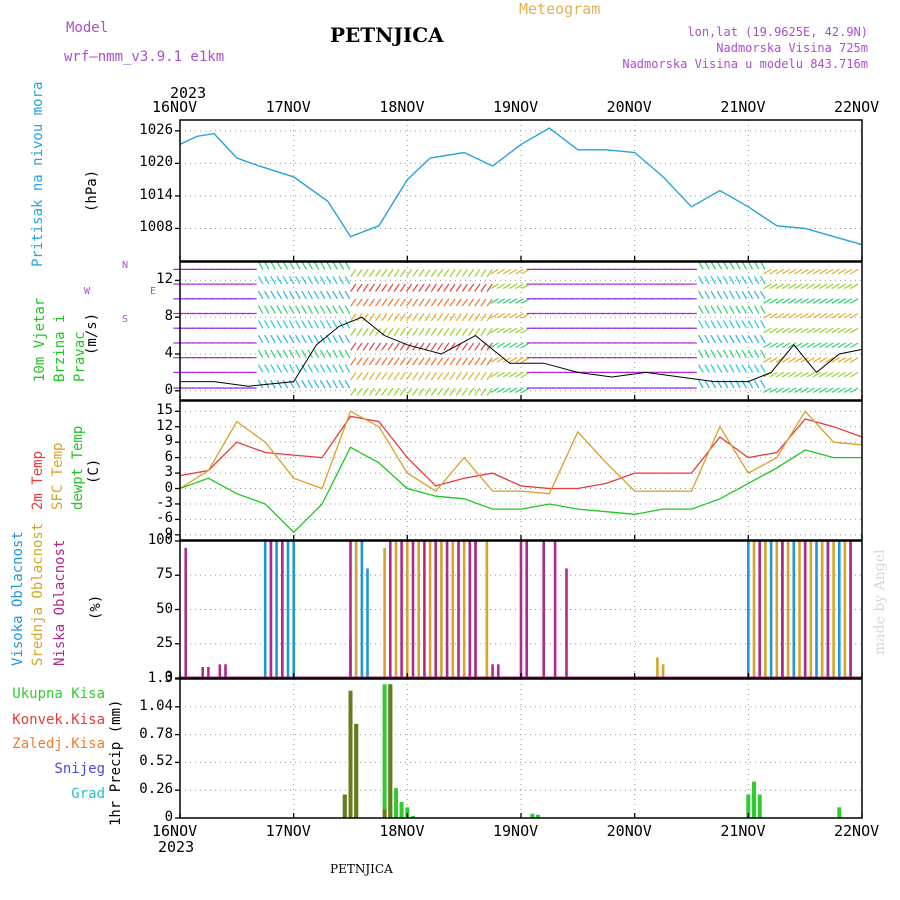 This screenshot has width=900, height=900. Describe the element at coordinates (520, 490) in the screenshot. I see `temp-series-line` at that location.